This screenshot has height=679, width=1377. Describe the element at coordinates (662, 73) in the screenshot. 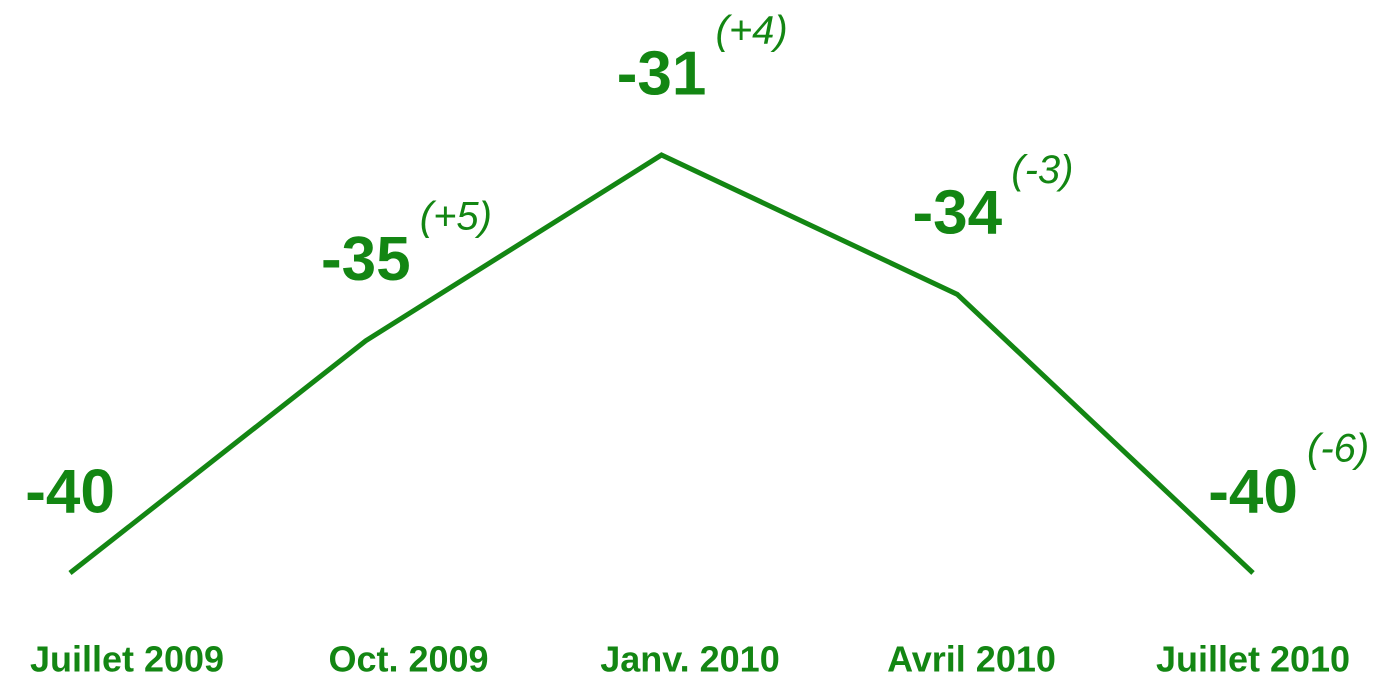

I see `value-label: -31` at that location.